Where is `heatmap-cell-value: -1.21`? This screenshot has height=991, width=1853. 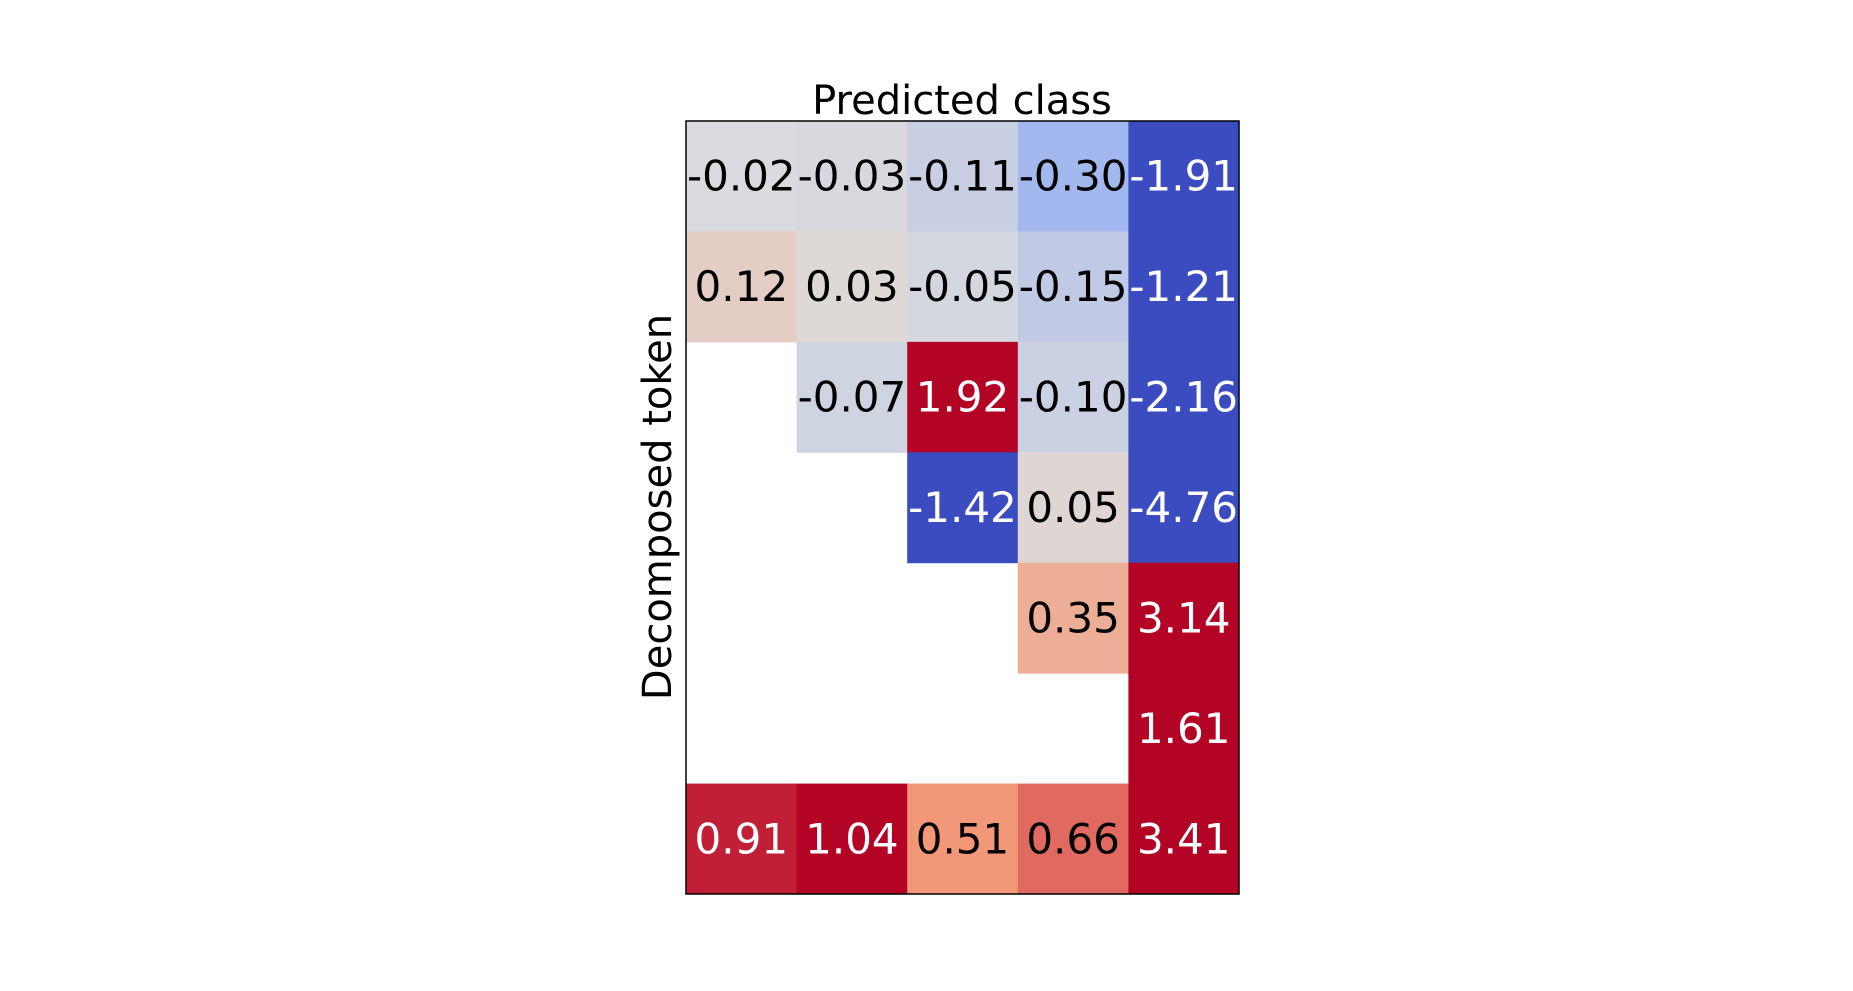
heatmap-cell-value: -1.21 is located at coordinates (1183, 286).